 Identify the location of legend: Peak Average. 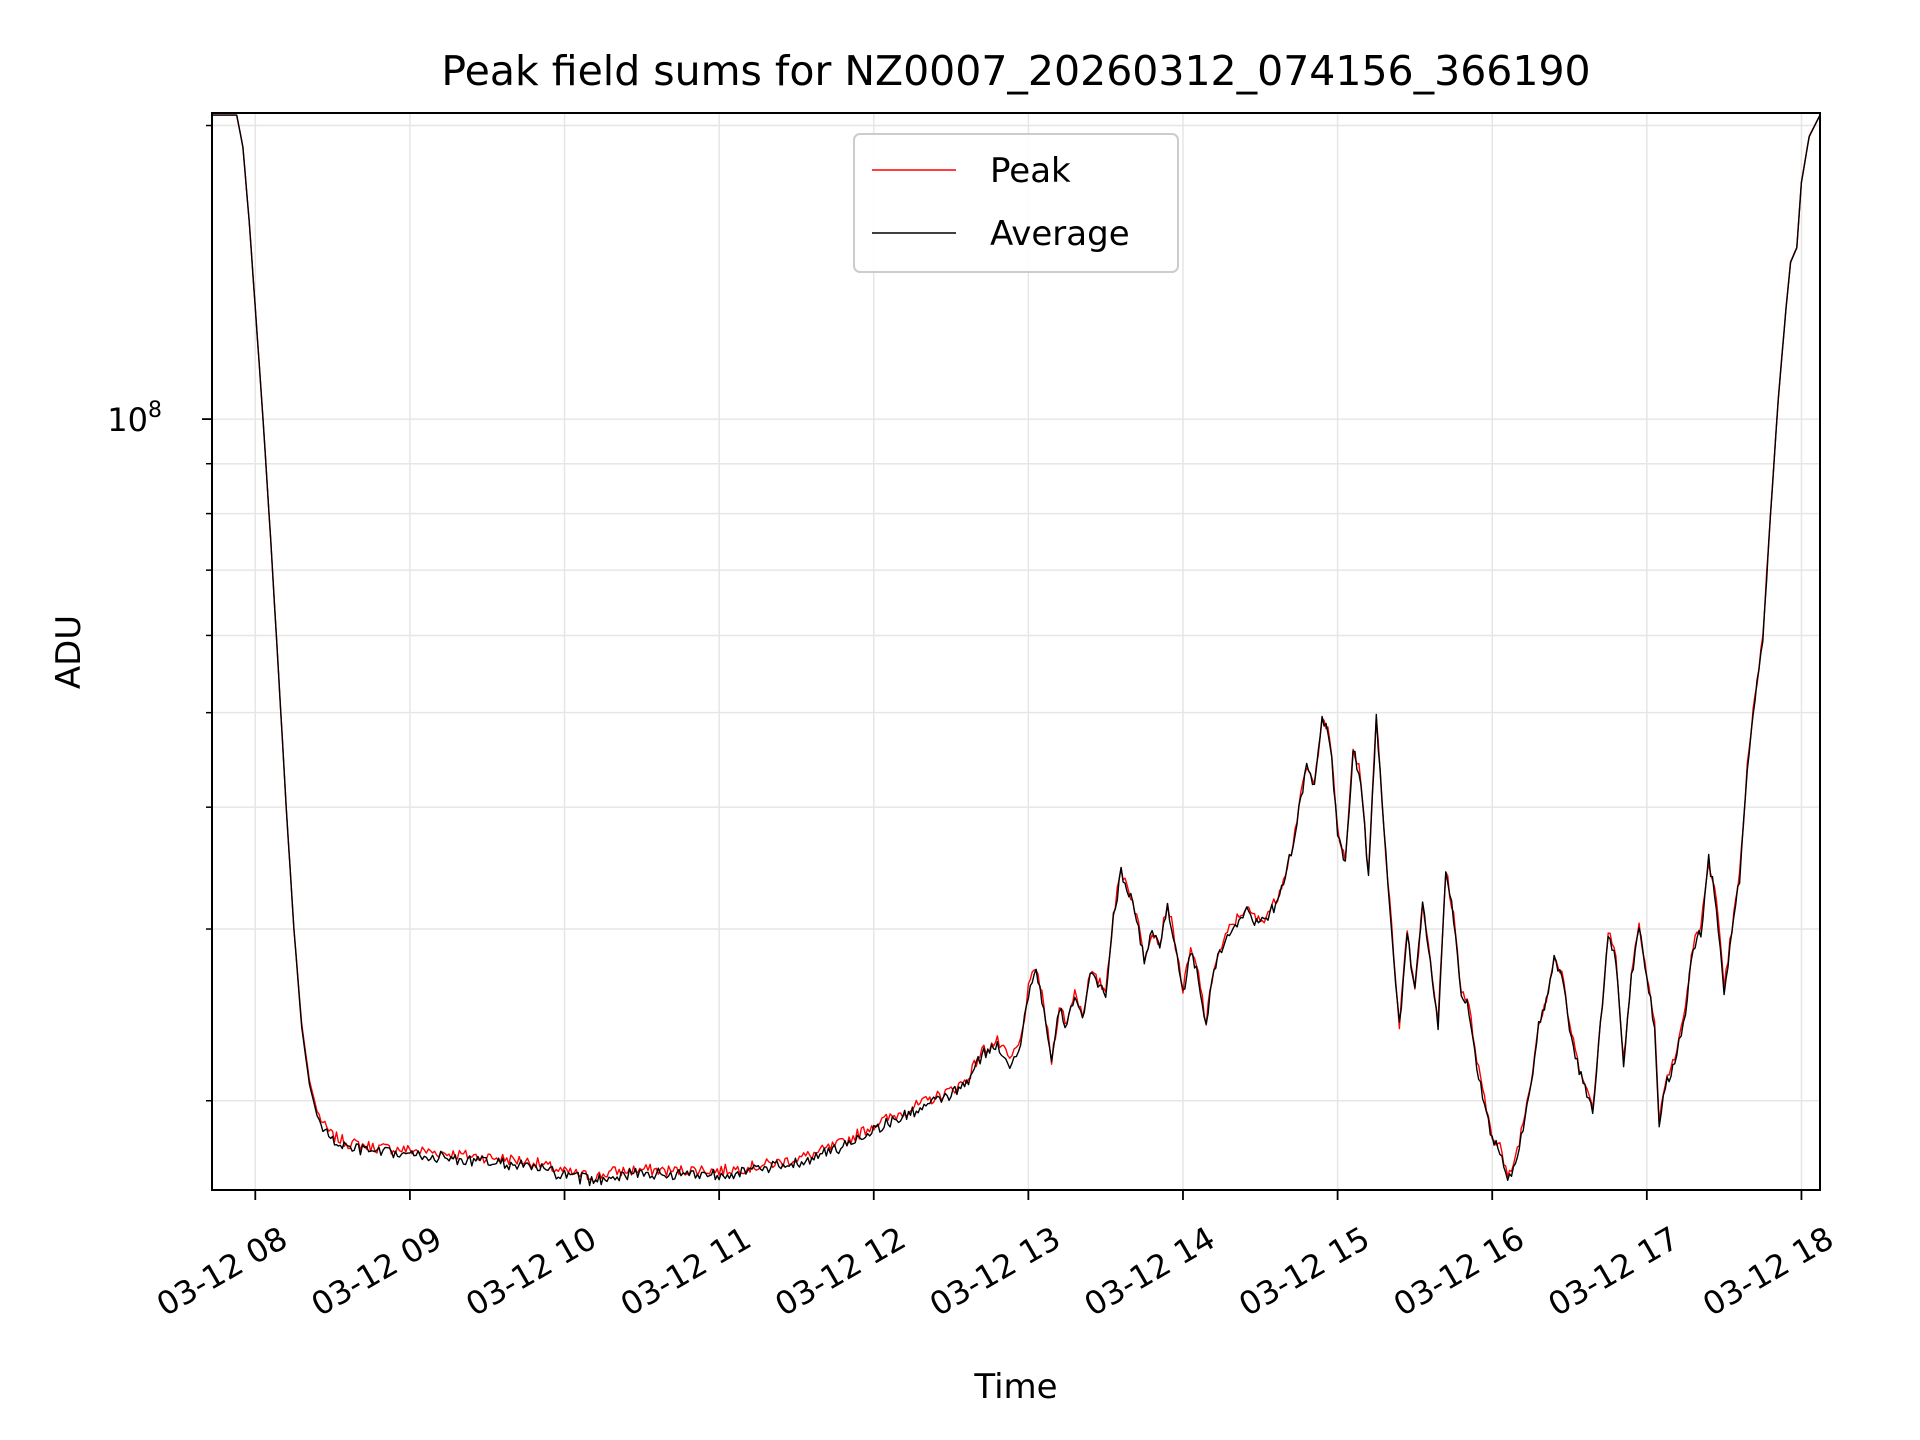
(1016, 203).